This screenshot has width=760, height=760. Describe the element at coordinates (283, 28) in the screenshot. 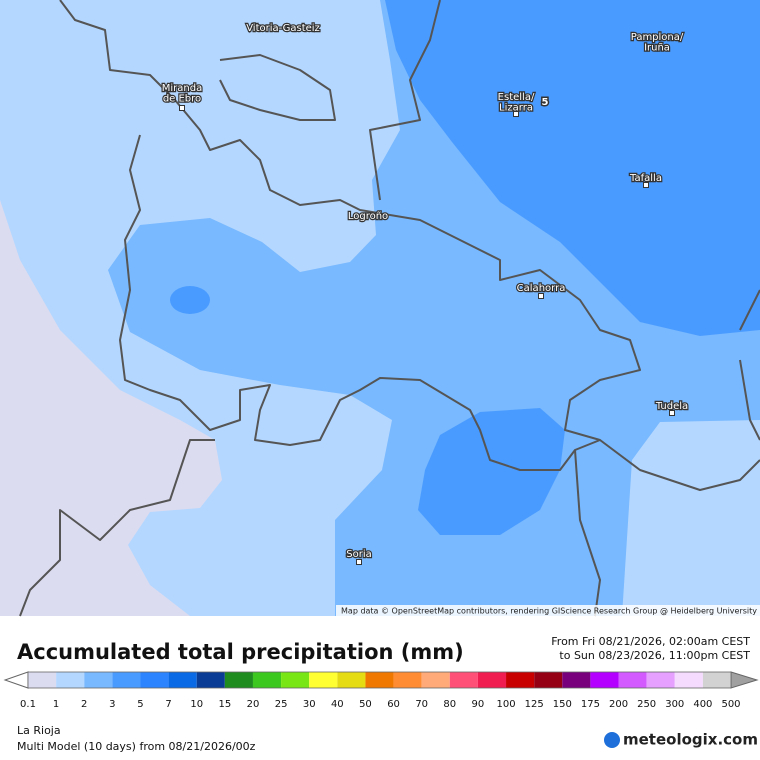

I see `city-label: Vitoria-Gasteiz` at that location.